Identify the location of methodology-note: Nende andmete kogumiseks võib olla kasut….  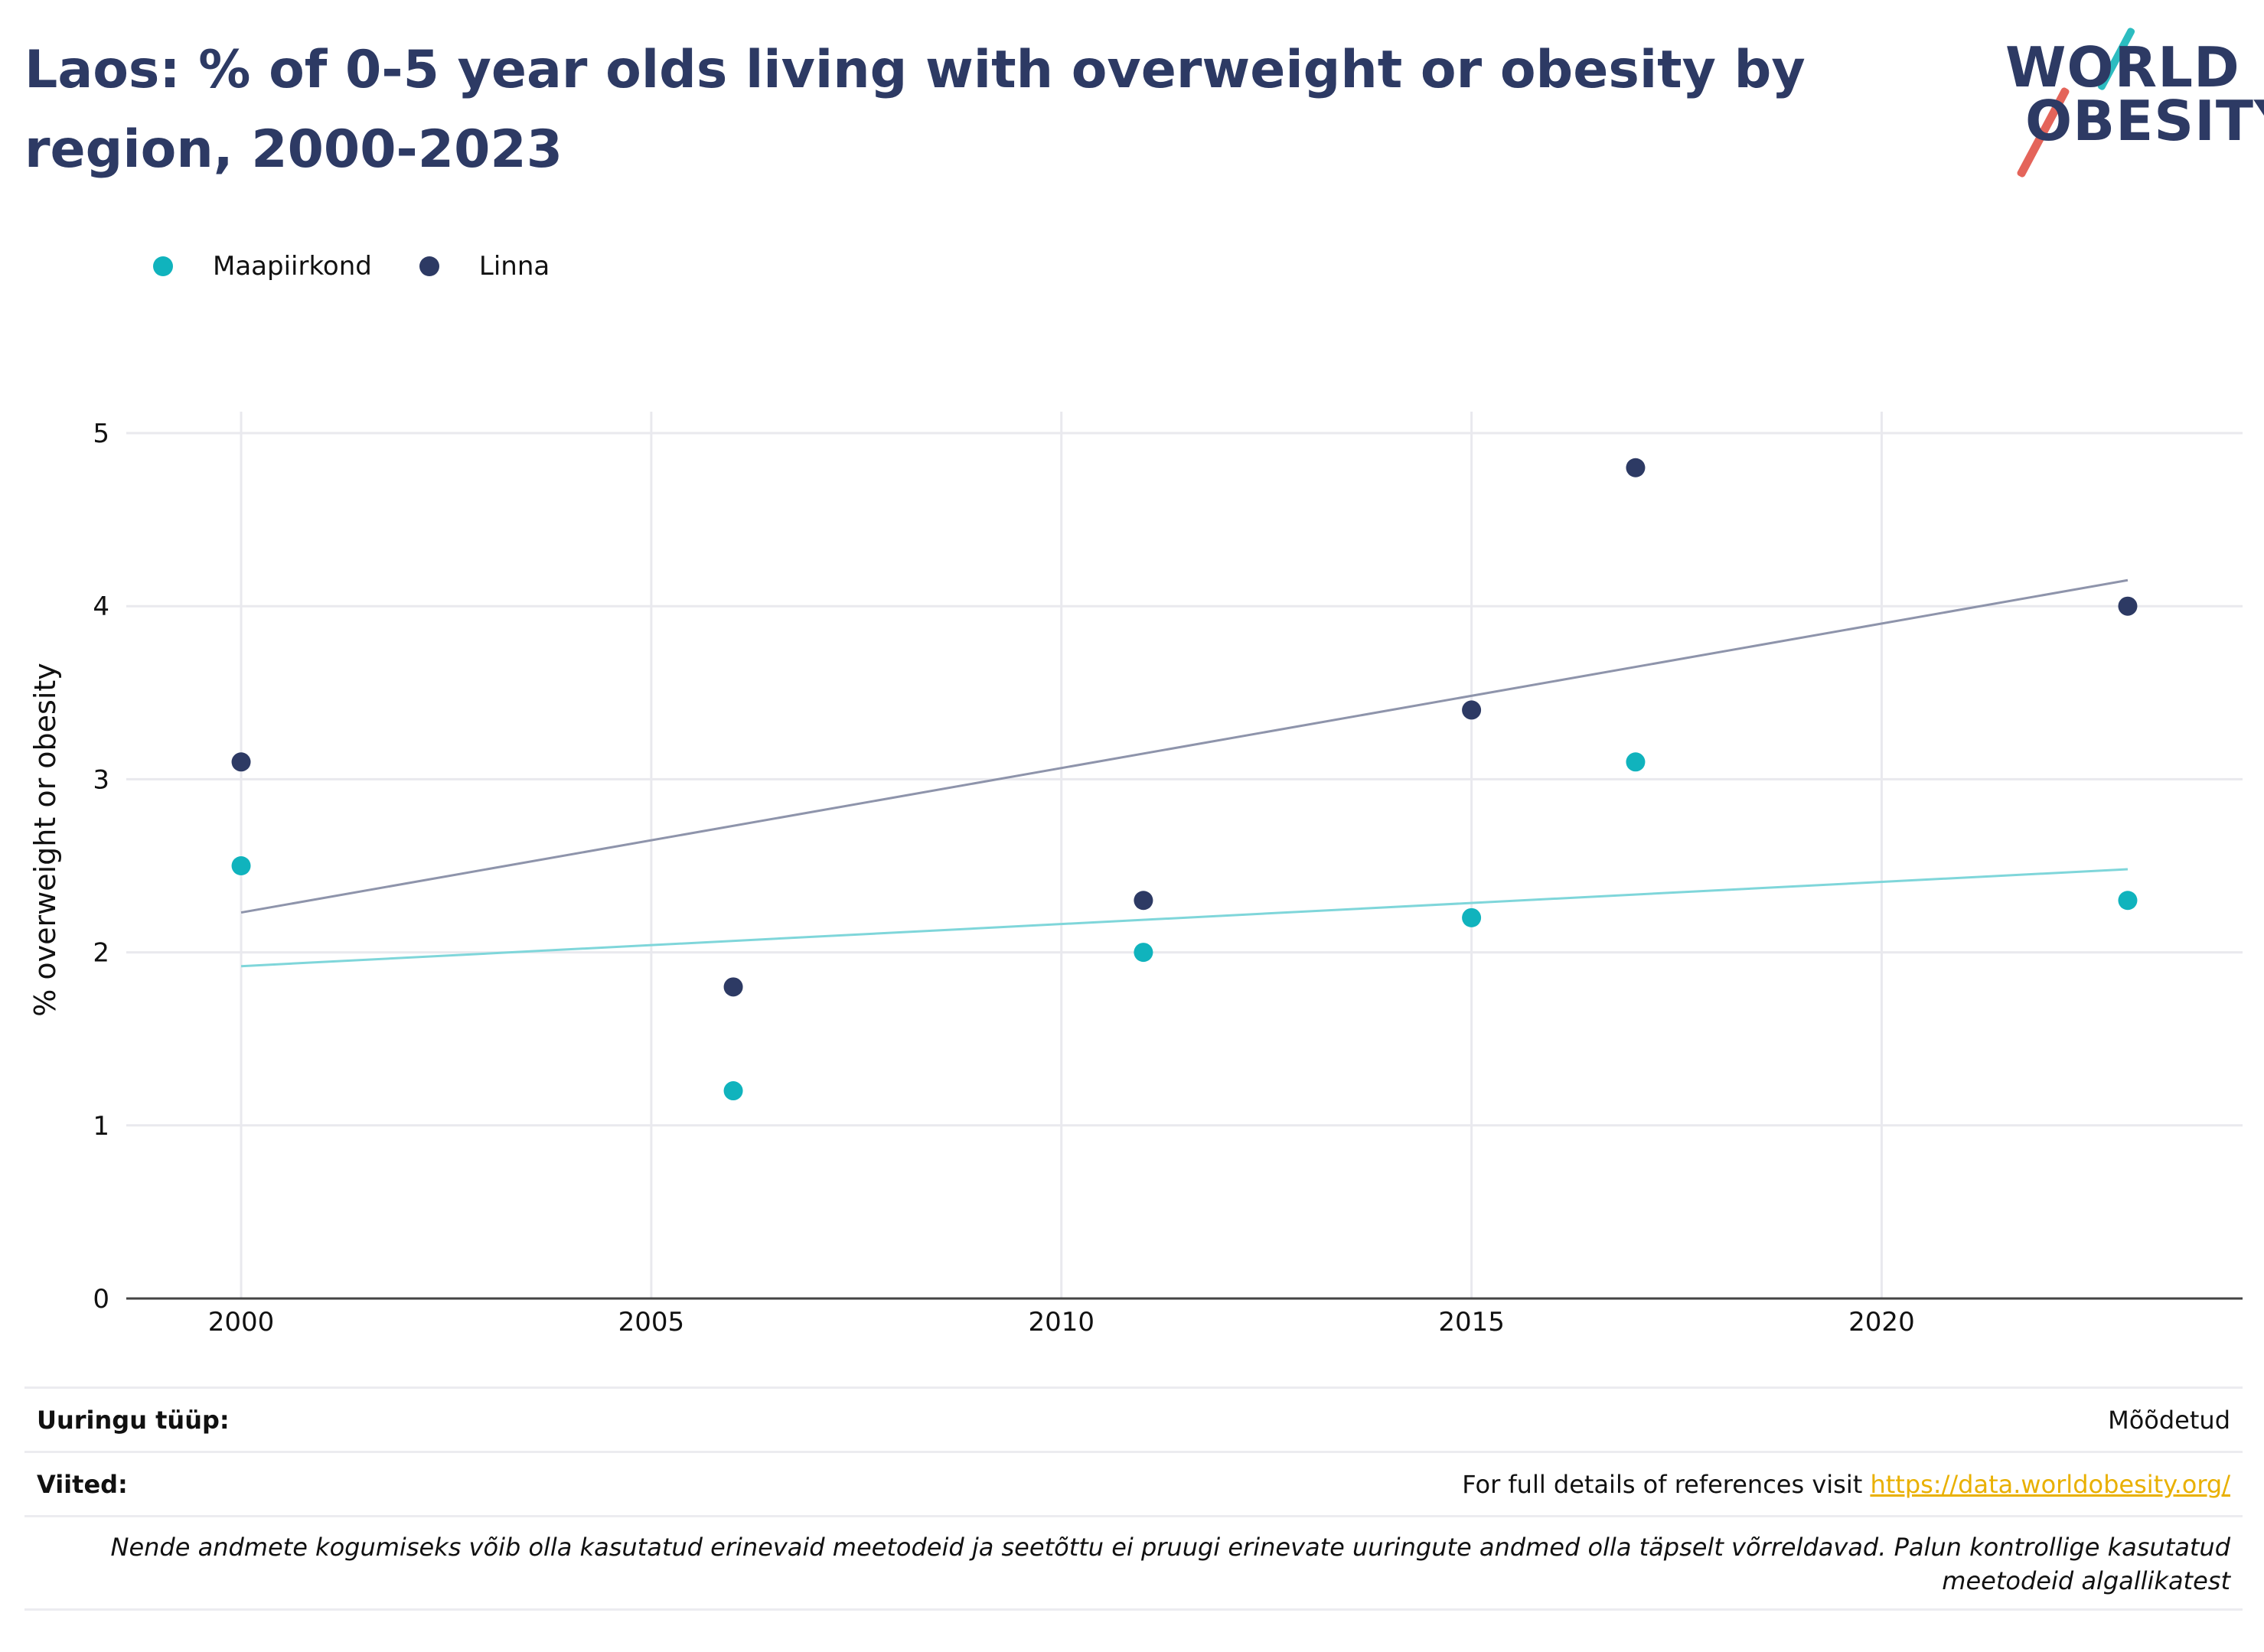
(1170, 1564).